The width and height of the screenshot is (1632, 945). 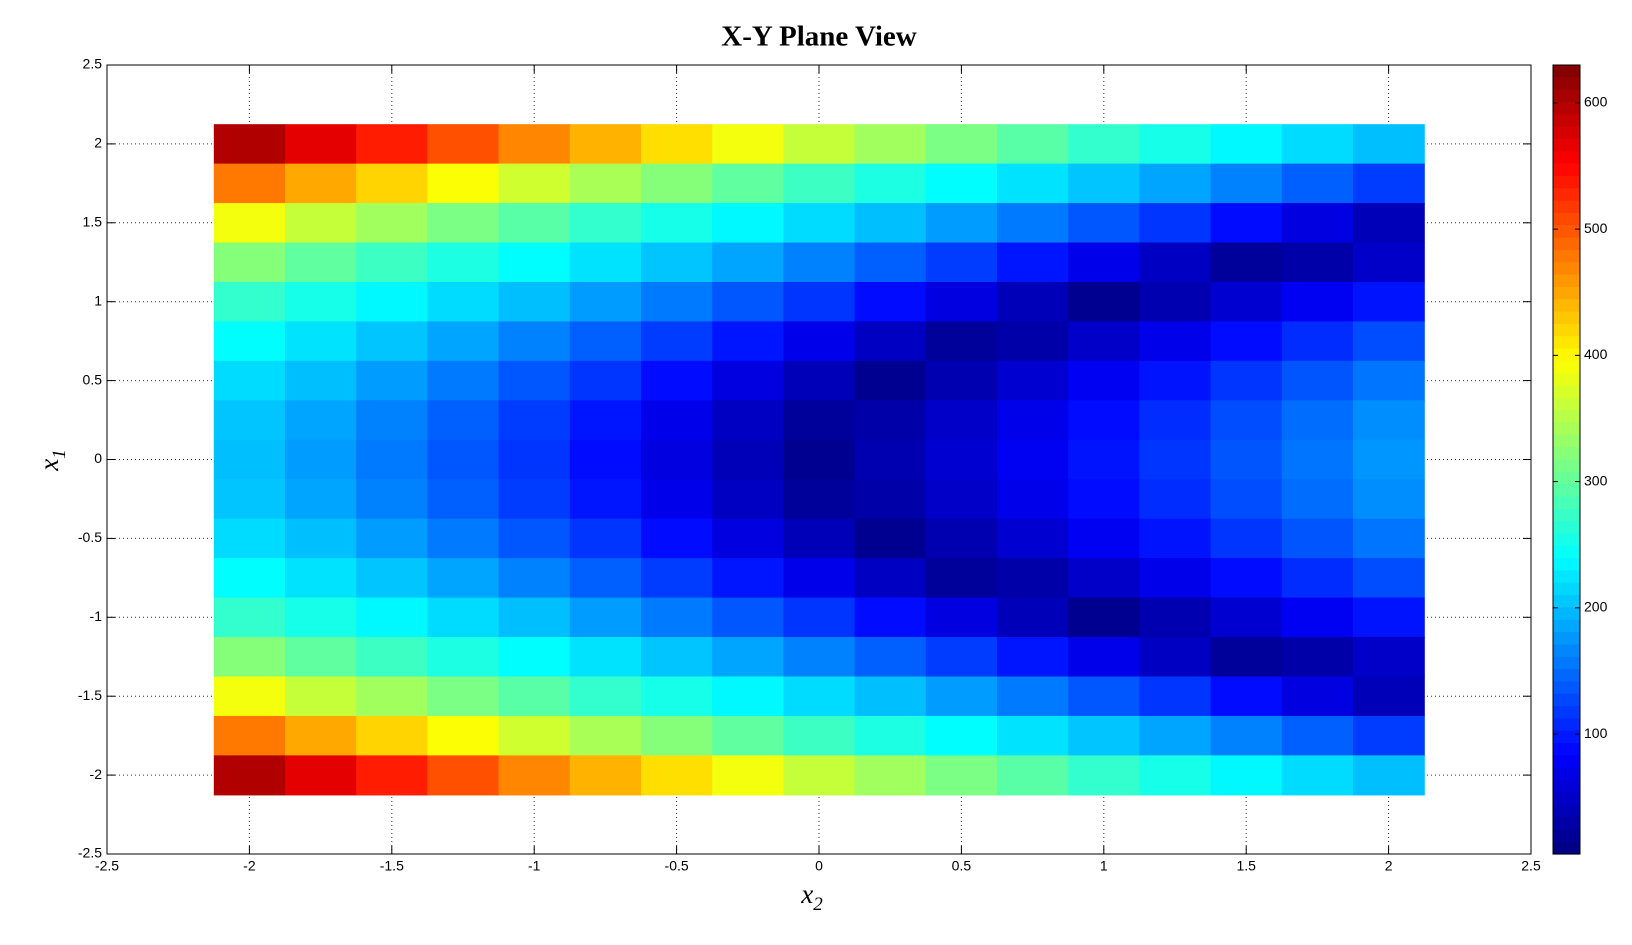 I want to click on y-label-base: x, so click(x=49, y=465).